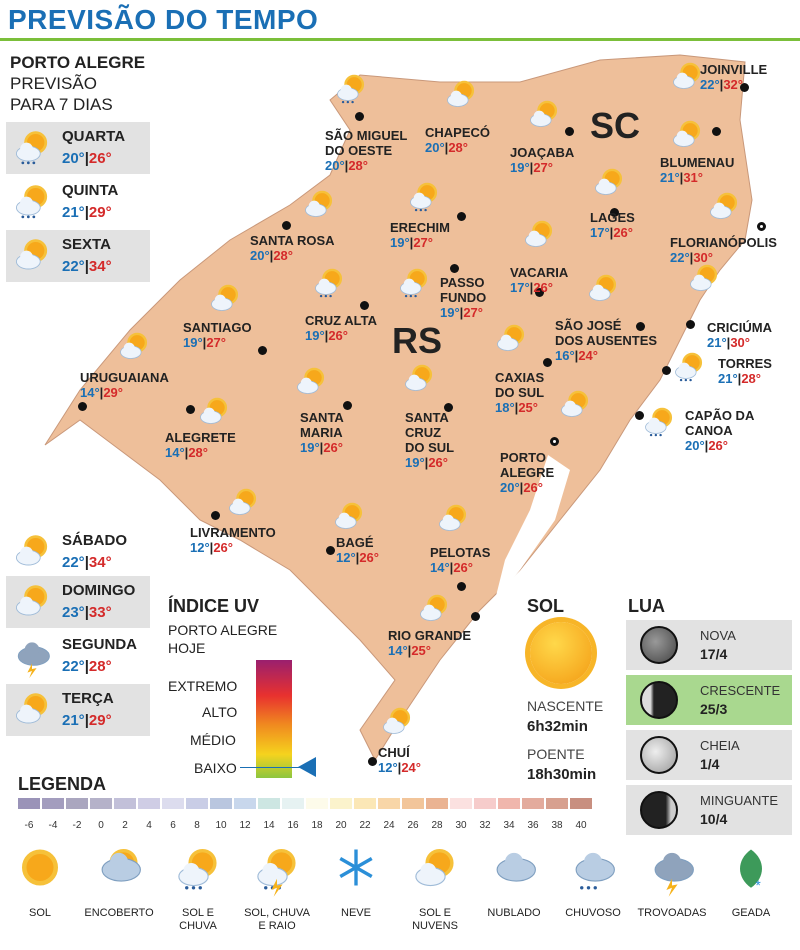 The image size is (800, 950). Describe the element at coordinates (527, 472) in the screenshot. I see `city-label: PORTO ALEGRE 20°|26°` at that location.